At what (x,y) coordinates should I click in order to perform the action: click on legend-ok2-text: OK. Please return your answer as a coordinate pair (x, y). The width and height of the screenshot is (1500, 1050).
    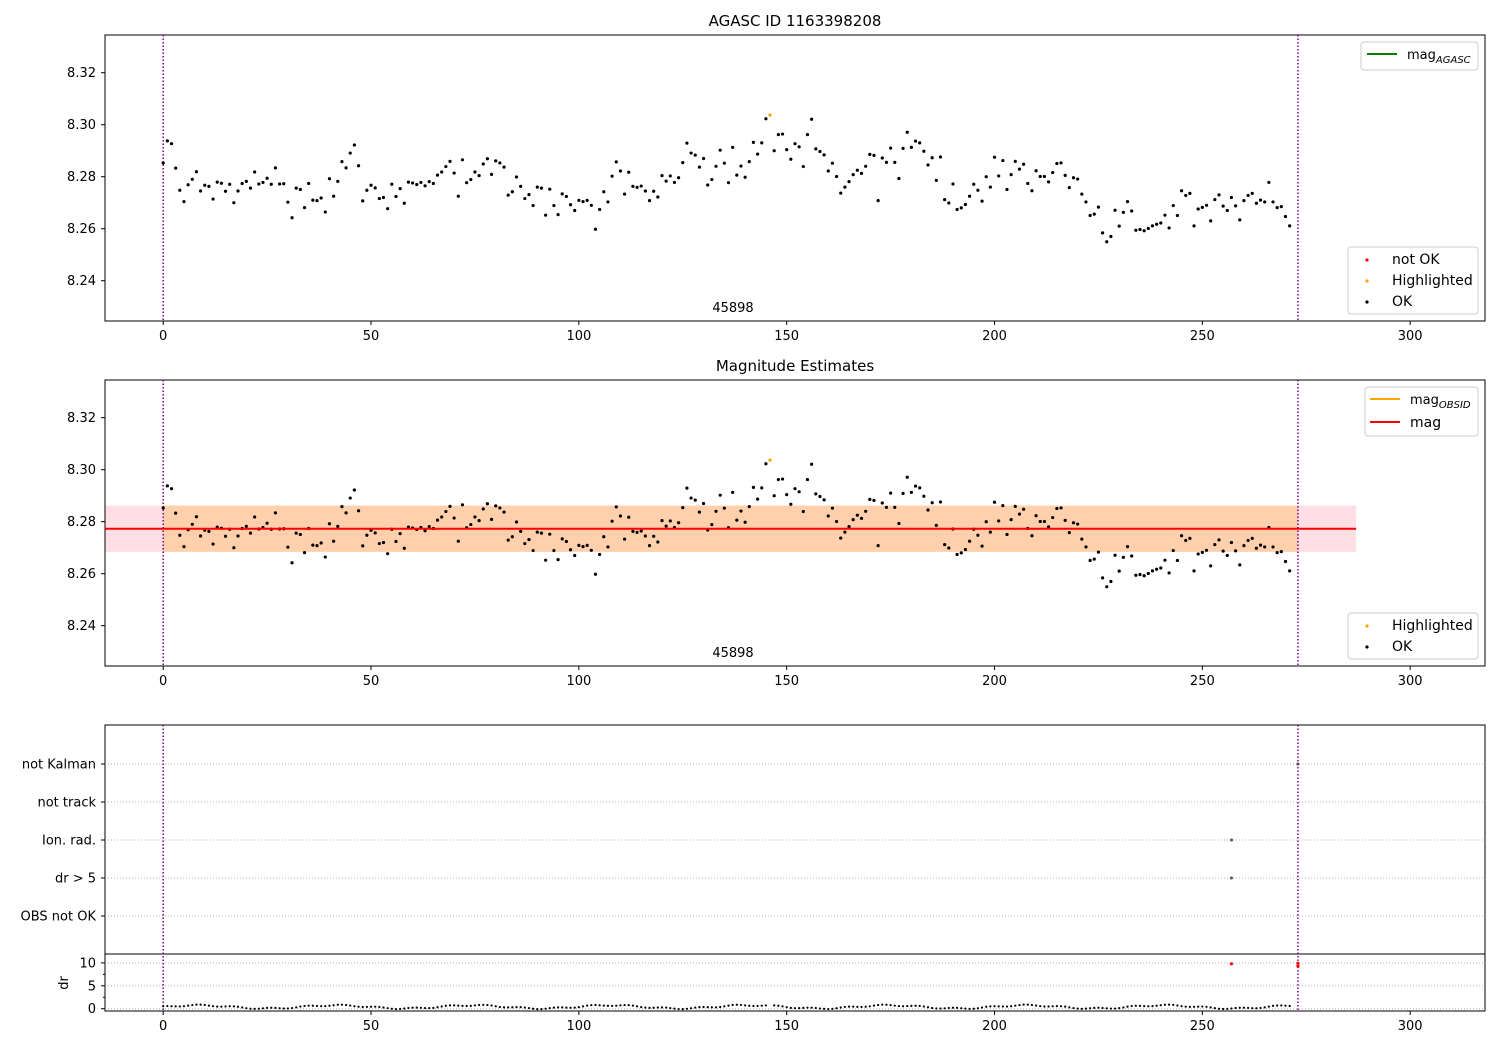
    Looking at the image, I should click on (1402, 647).